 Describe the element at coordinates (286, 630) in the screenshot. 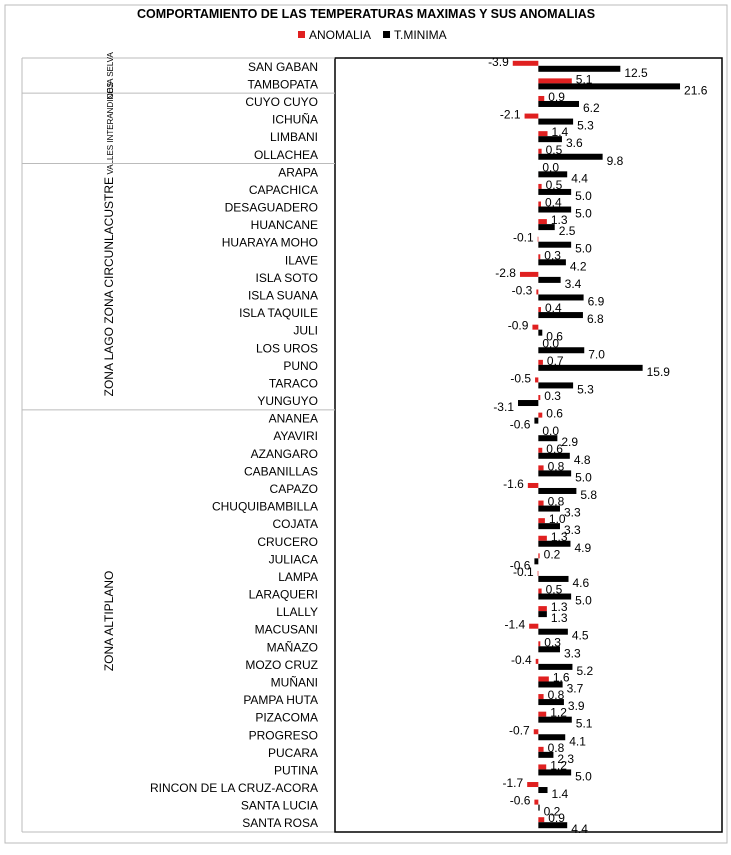

I see `category-label: MACUSANI` at that location.